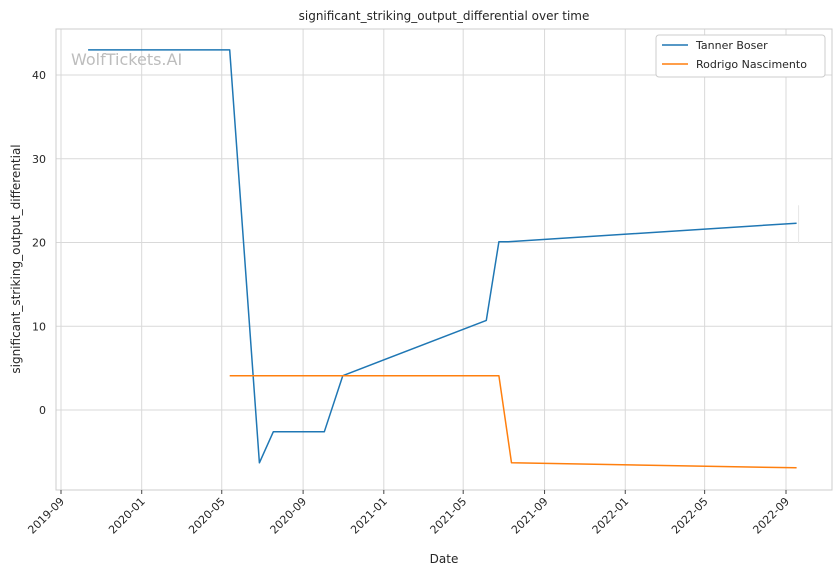 The height and width of the screenshot is (575, 840). I want to click on legend: Tanner Boser Rodrigo Nascimento, so click(740, 56).